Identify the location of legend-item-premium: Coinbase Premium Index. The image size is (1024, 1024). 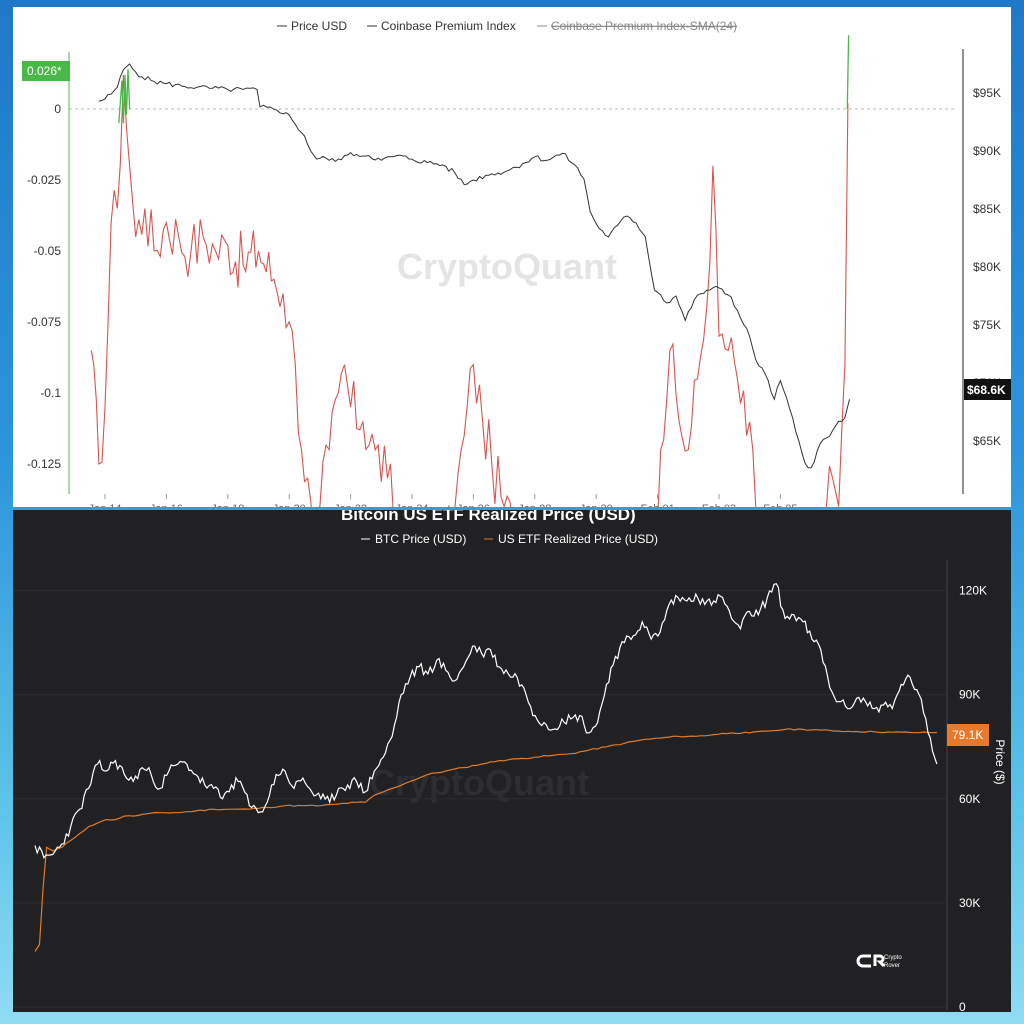
(448, 26).